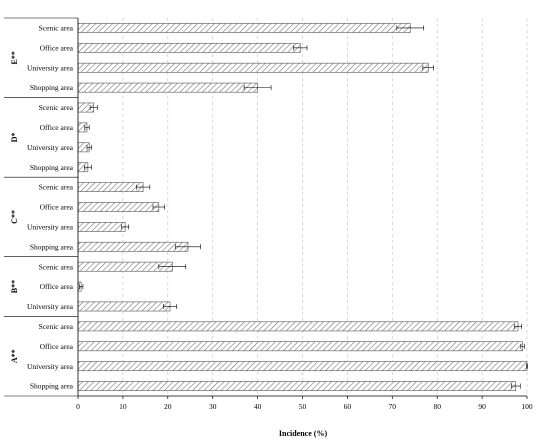 The image size is (550, 444). What do you see at coordinates (167, 87) in the screenshot?
I see `bar-e-shopping-area` at bounding box center [167, 87].